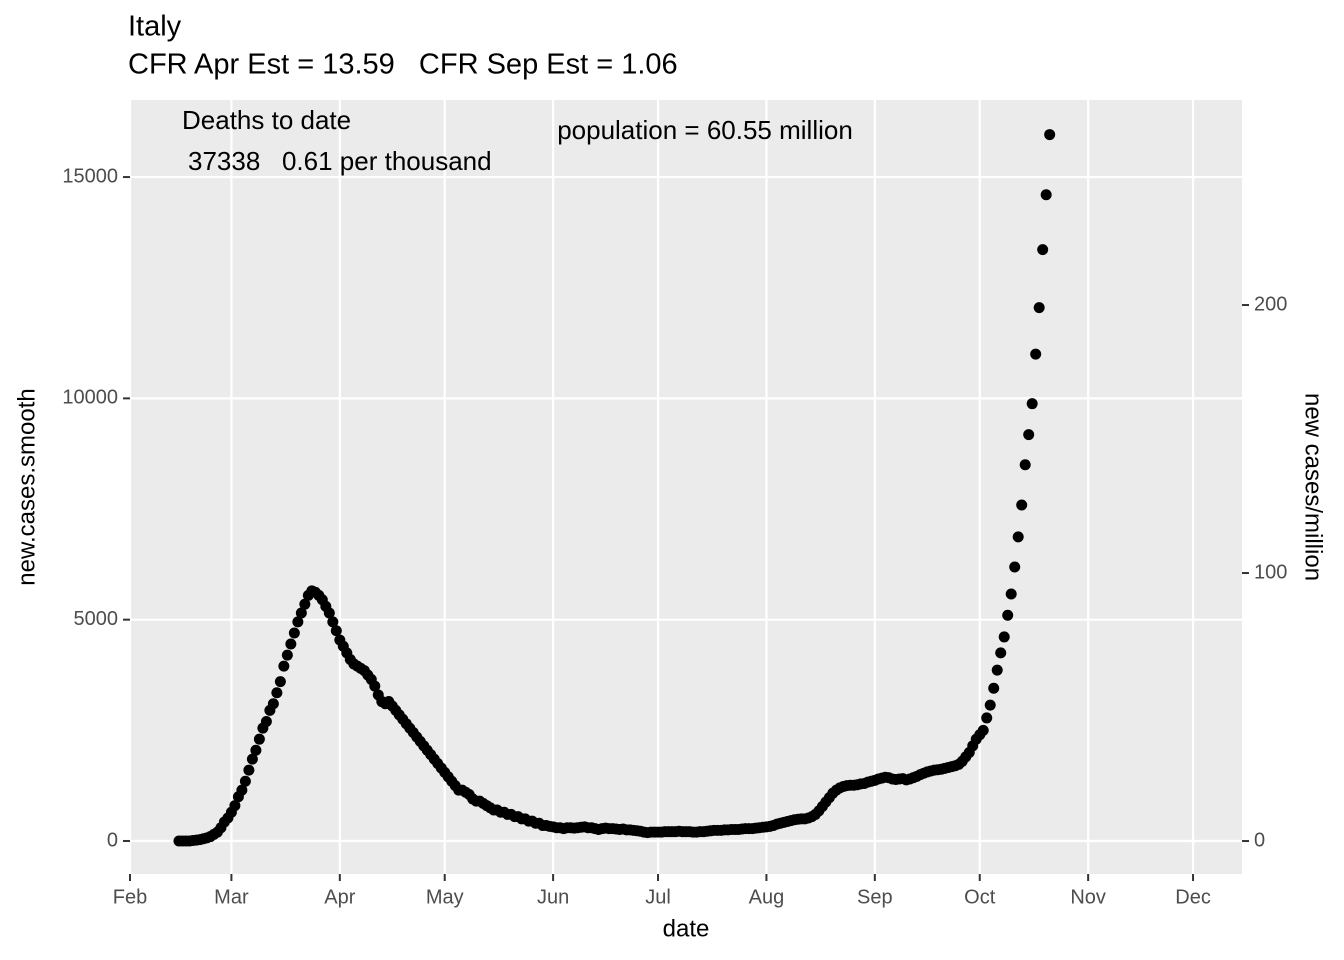 The width and height of the screenshot is (1344, 960). Describe the element at coordinates (130, 897) in the screenshot. I see `x-tick-label: Feb` at that location.